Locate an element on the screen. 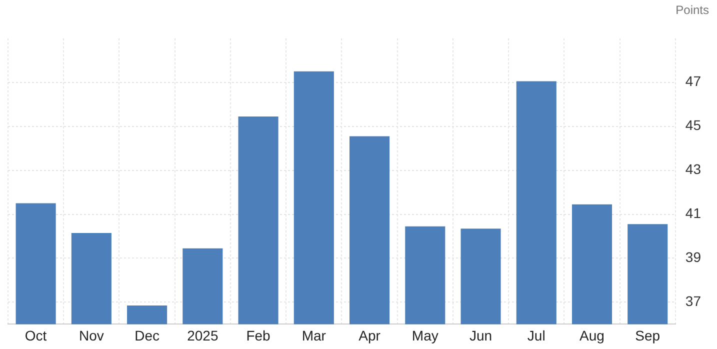 This screenshot has width=717, height=349. x-tick-label: Feb is located at coordinates (258, 335).